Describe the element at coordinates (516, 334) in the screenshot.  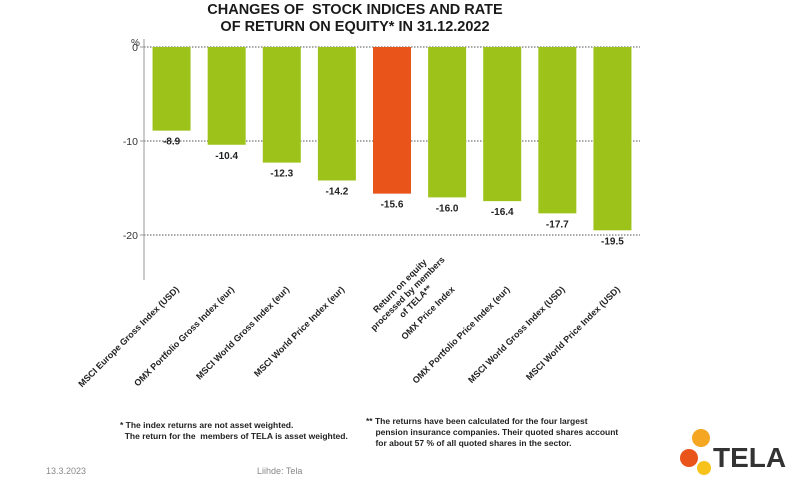
I see `x-tick-label: MSCI World Gross Index (USD)` at that location.